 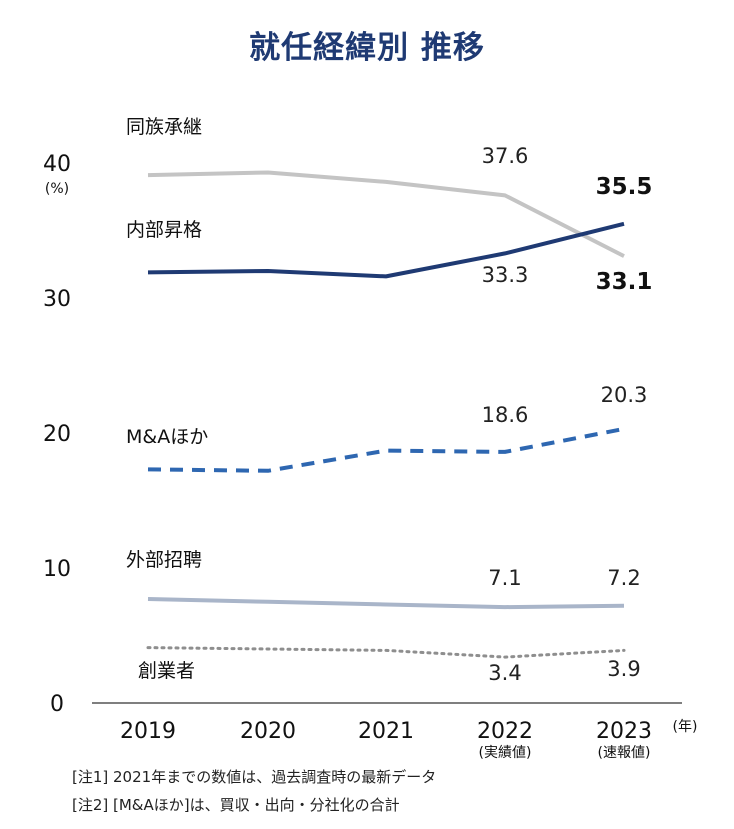 What do you see at coordinates (623, 578) in the screenshot?
I see `data-label: 7.2` at bounding box center [623, 578].